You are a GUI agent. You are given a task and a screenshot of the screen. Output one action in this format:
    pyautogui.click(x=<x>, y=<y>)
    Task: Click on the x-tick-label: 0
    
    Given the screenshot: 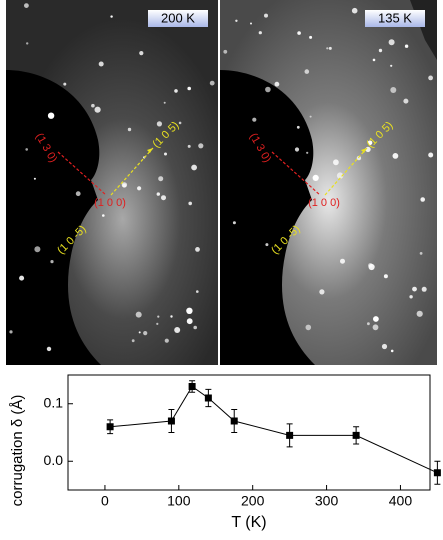 What is the action you would take?
    pyautogui.click(x=105, y=501)
    